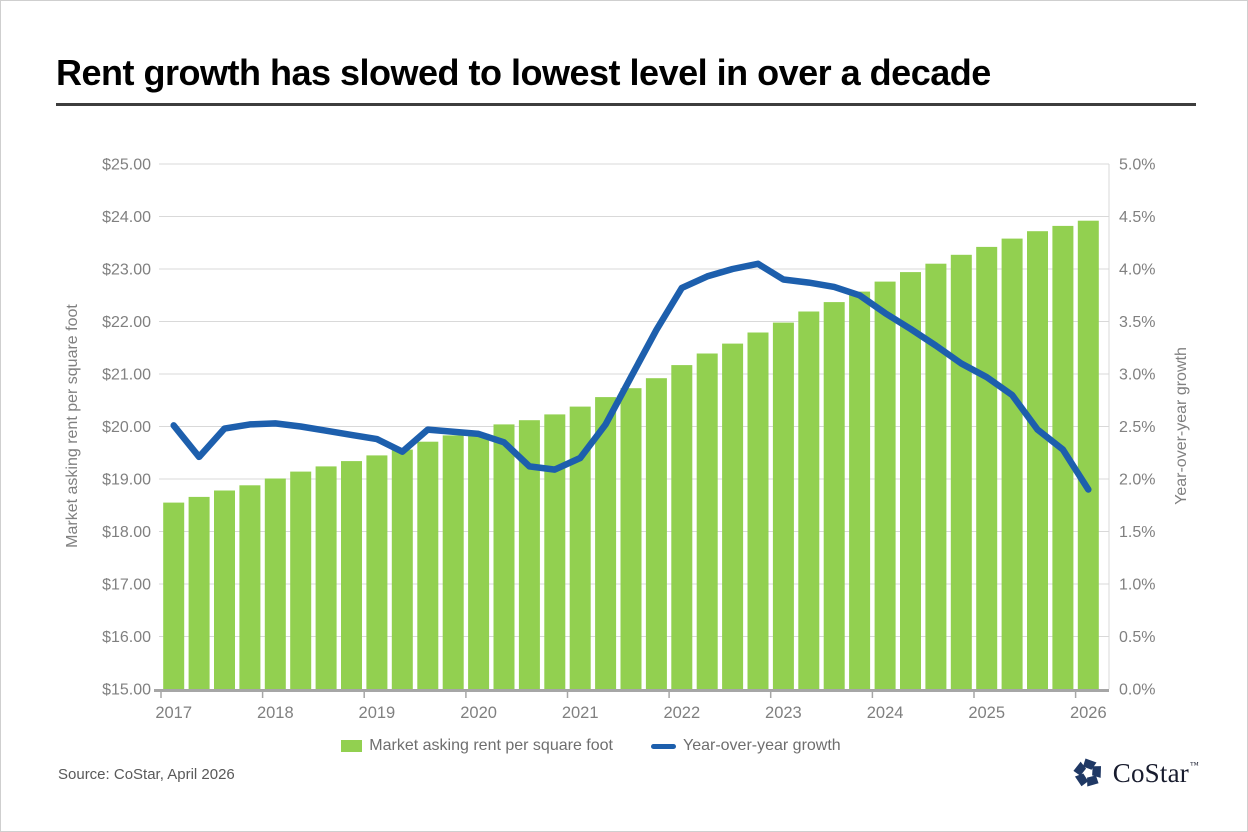  I want to click on rent-bar-2017-q4, so click(250, 587).